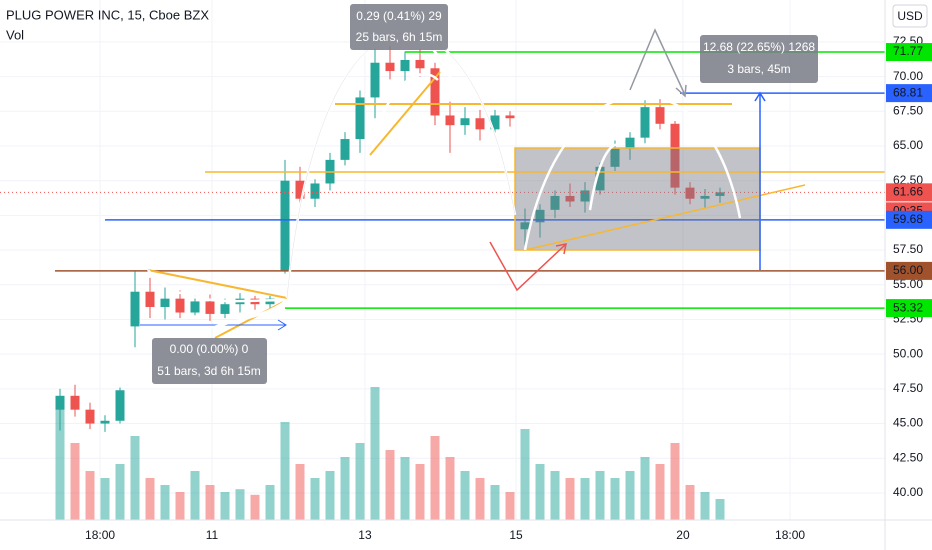  I want to click on price-label: 53.32, so click(908, 307).